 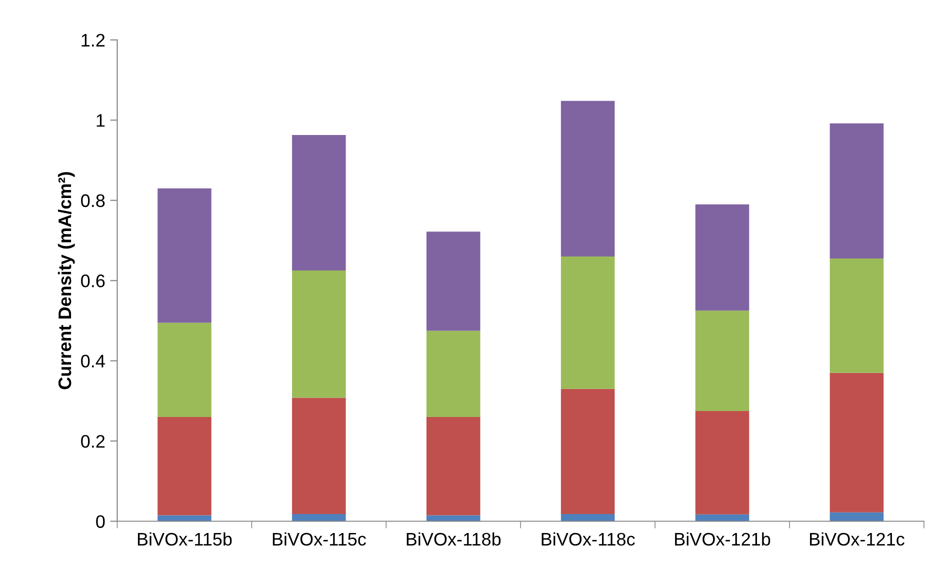 What do you see at coordinates (185, 539) in the screenshot?
I see `x-tick-label: BiVOx-115b` at bounding box center [185, 539].